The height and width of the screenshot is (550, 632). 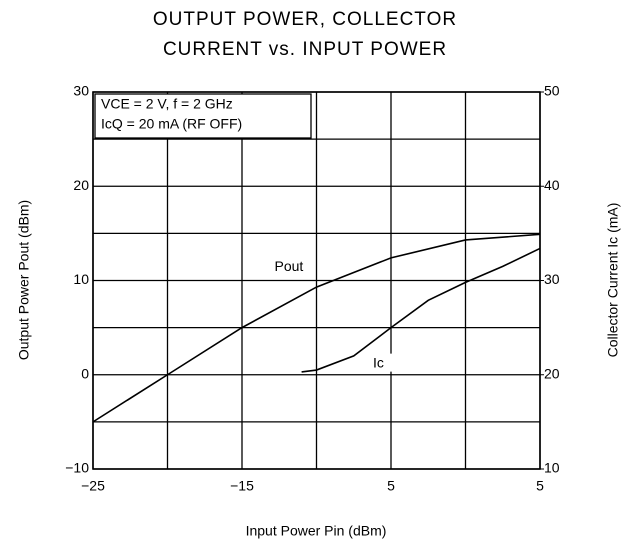 What do you see at coordinates (613, 280) in the screenshot?
I see `y2-axis-label: Collector Current Ic (mA)` at bounding box center [613, 280].